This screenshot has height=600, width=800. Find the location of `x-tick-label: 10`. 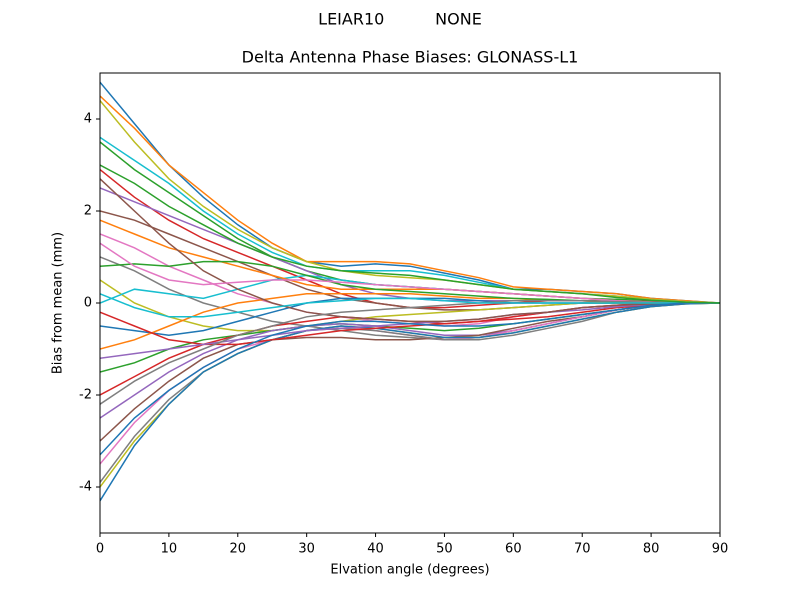

x-tick-label: 10 is located at coordinates (169, 549).